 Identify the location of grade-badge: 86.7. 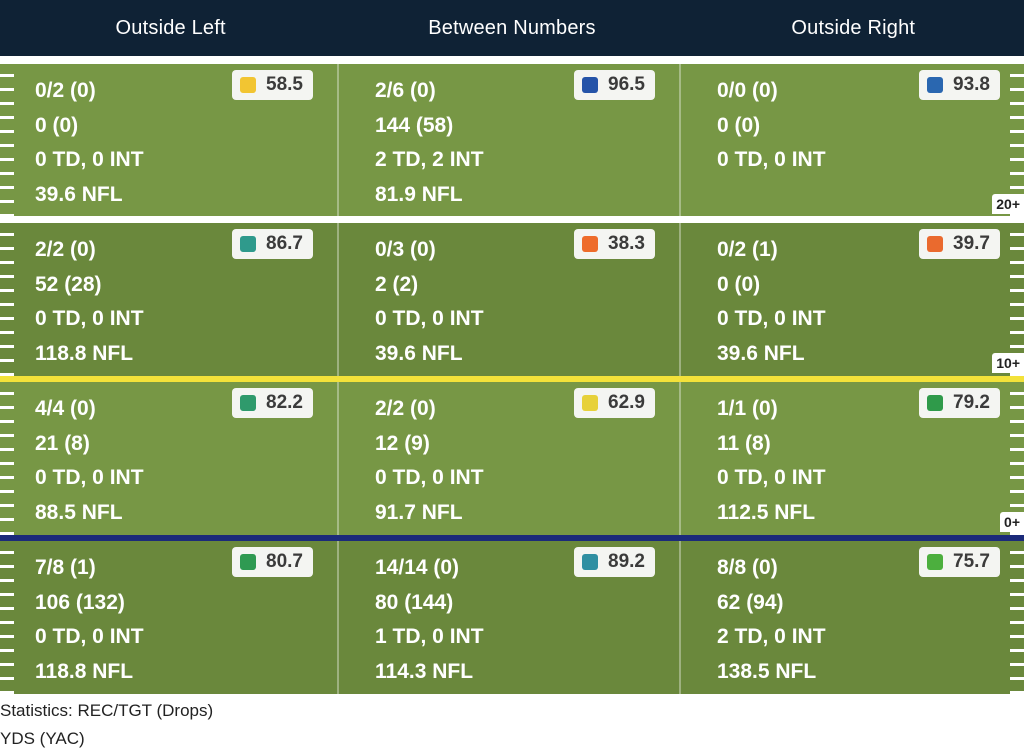
(272, 244).